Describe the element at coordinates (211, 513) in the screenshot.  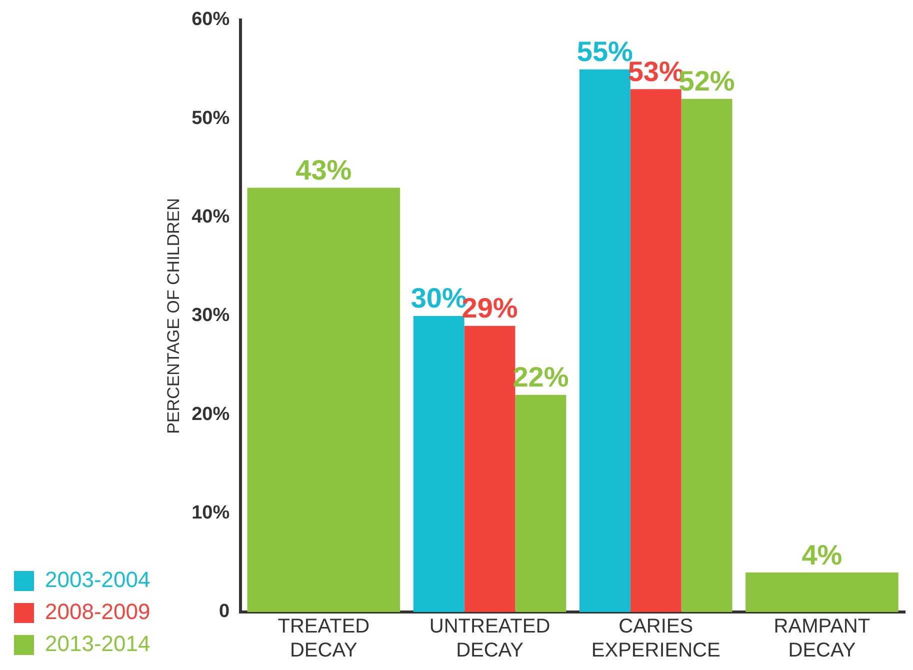
I see `y-tick-label: 10%` at that location.